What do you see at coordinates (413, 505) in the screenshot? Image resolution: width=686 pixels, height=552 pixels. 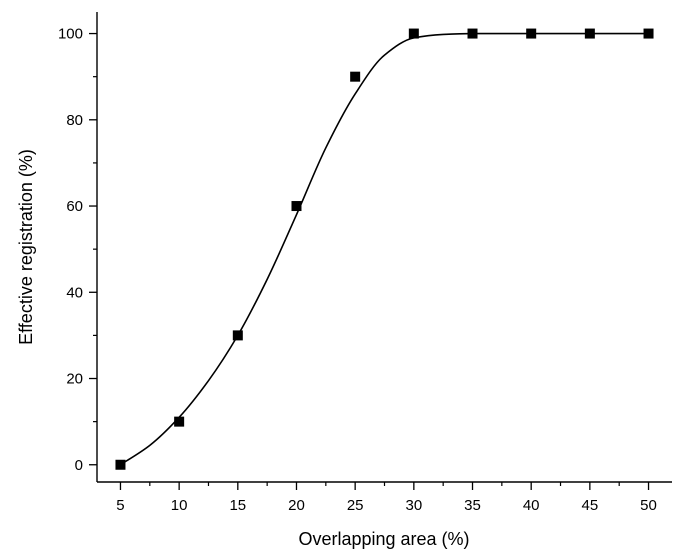 I see `x-tick-label: 30` at bounding box center [413, 505].